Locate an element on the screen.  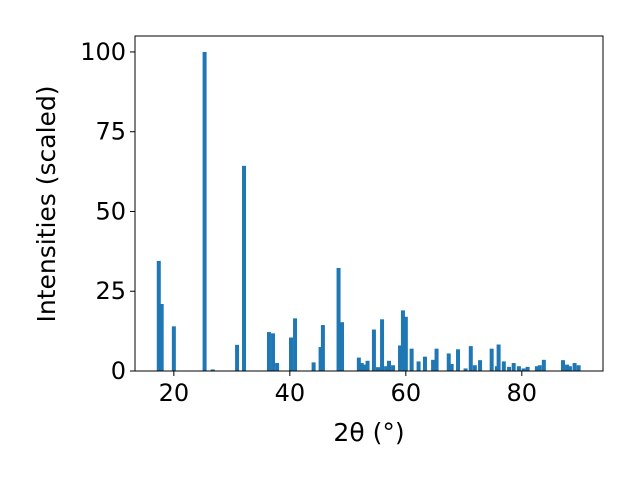
y-tick-label: 25 is located at coordinates (110, 291).